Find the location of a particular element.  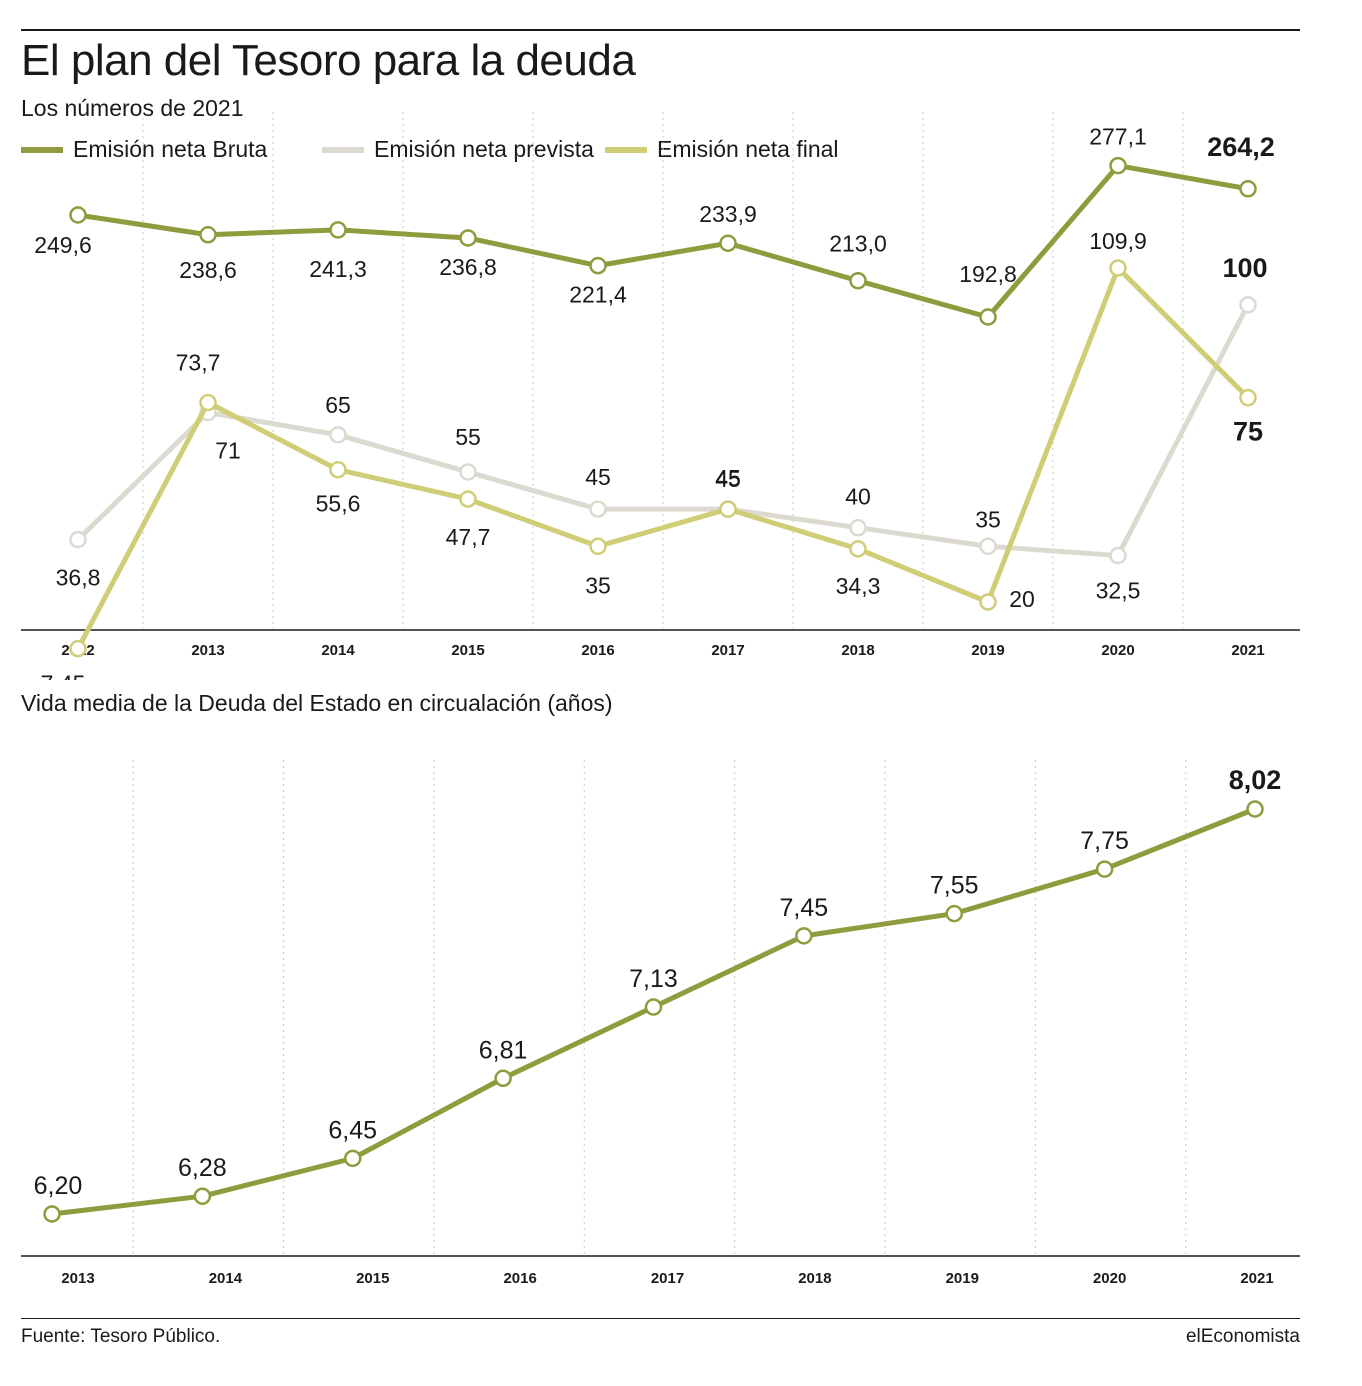

legend-label-final: Emisión neta final is located at coordinates (748, 149).